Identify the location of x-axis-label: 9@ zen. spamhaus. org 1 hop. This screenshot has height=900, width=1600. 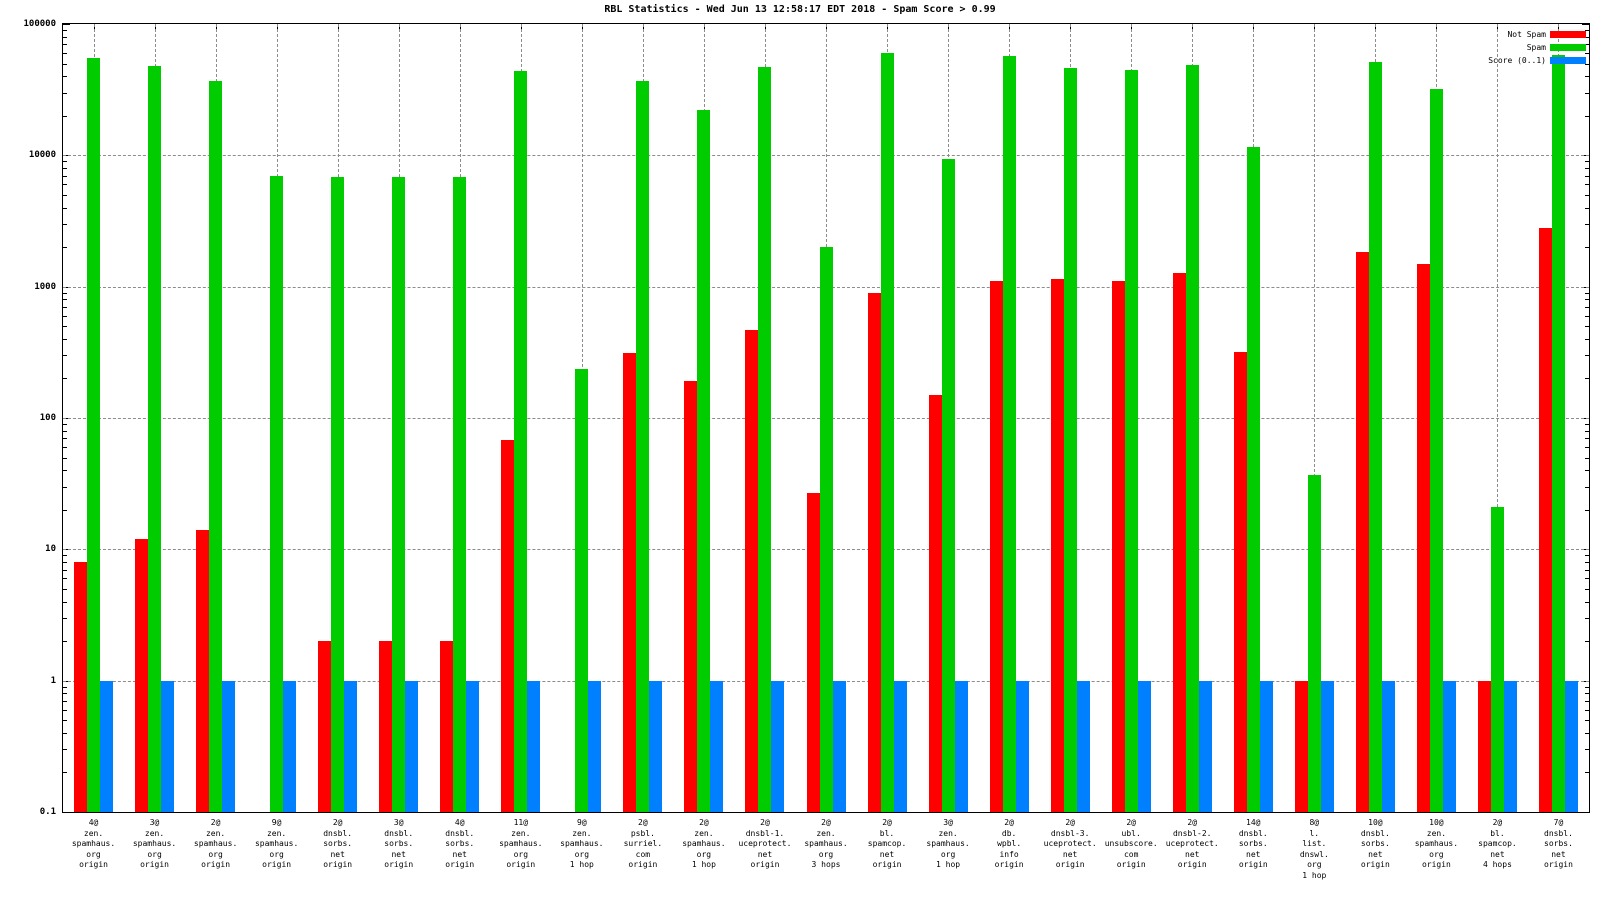
(582, 844).